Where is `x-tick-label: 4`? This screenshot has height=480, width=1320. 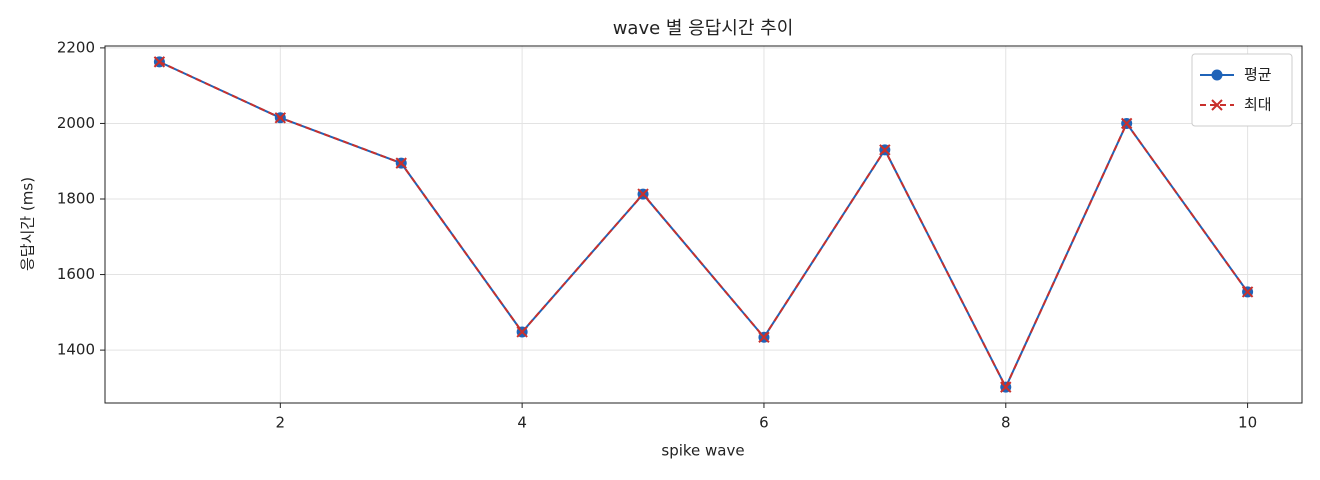
x-tick-label: 4 is located at coordinates (522, 423).